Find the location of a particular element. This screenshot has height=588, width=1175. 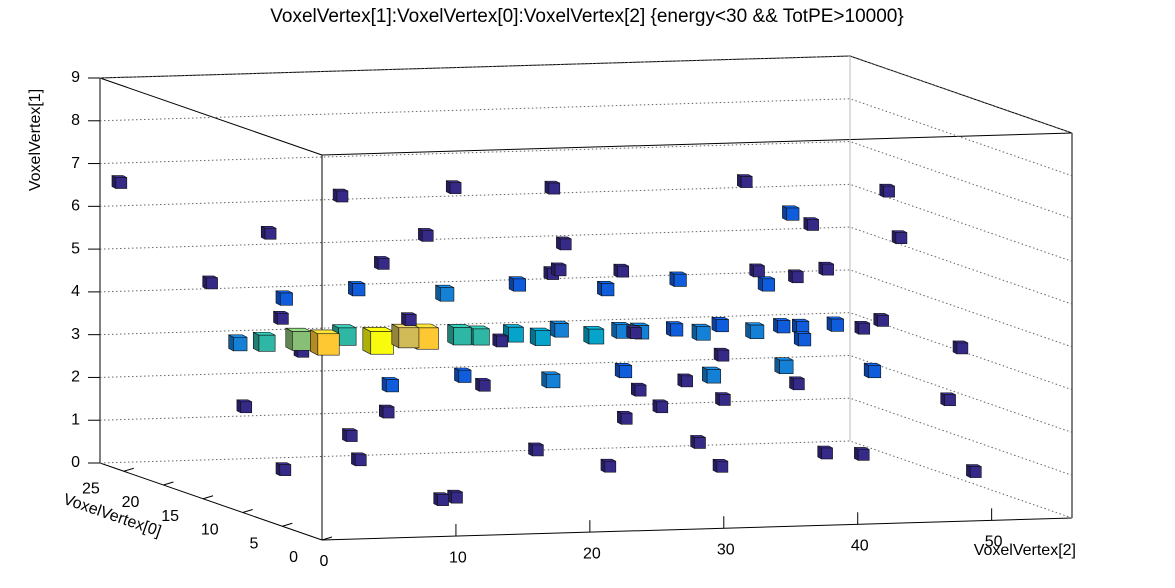

z-tick-label: 20 is located at coordinates (131, 502).